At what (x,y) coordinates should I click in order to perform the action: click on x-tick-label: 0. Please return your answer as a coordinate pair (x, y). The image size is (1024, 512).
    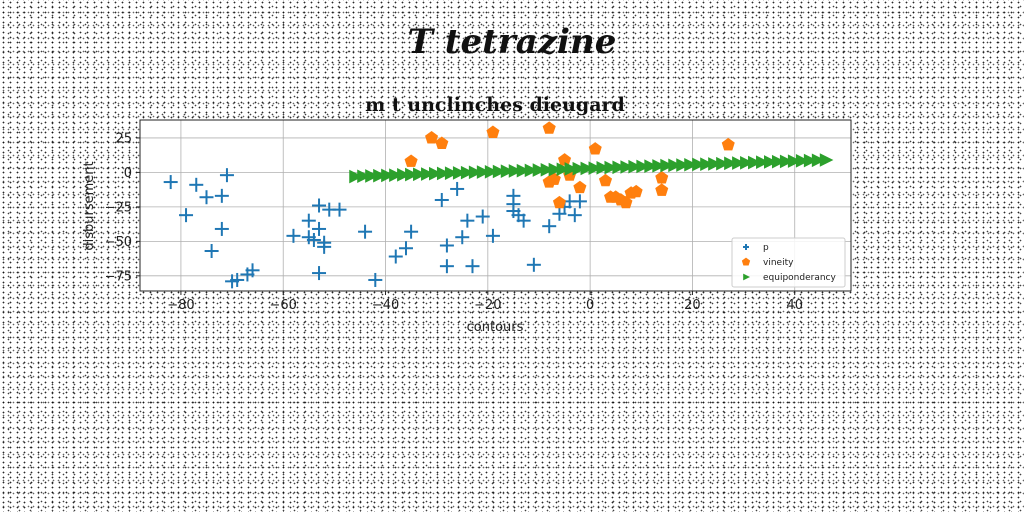
    Looking at the image, I should click on (590, 305).